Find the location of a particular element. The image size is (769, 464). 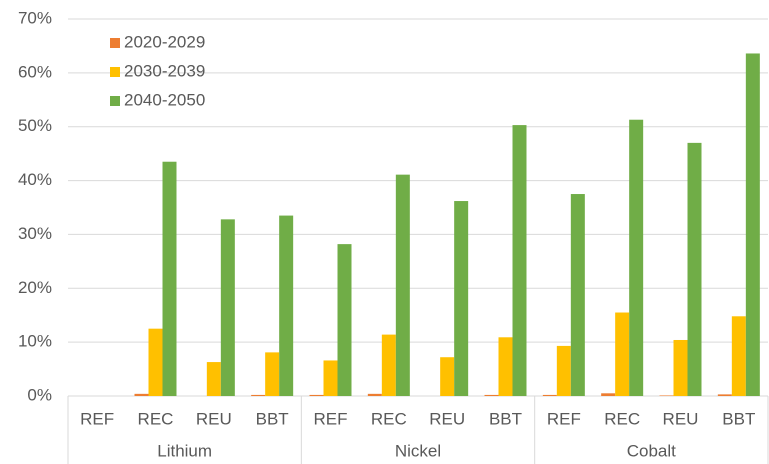

legend-label: 2020-2029 is located at coordinates (164, 41).